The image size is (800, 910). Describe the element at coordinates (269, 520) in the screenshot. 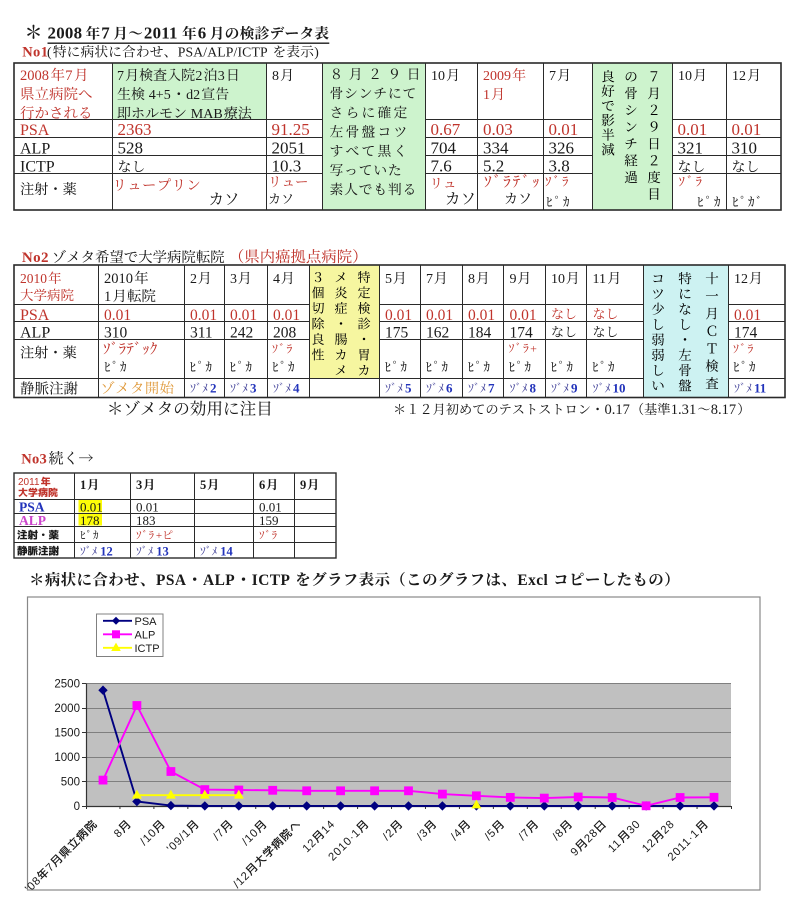

I see `svg-text: 159` at that location.